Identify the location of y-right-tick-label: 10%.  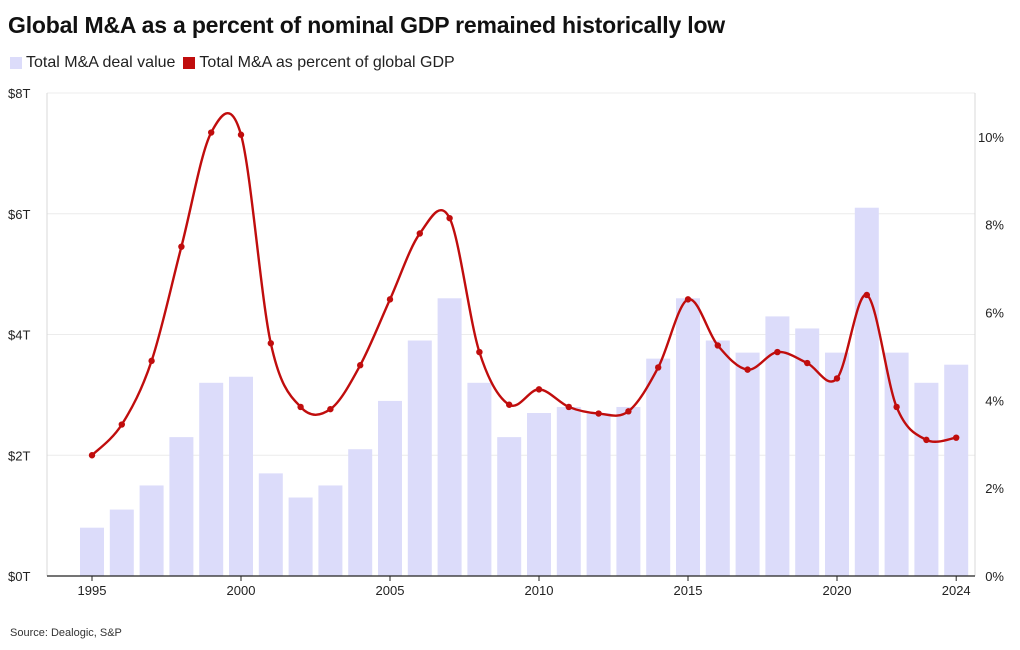
(991, 137).